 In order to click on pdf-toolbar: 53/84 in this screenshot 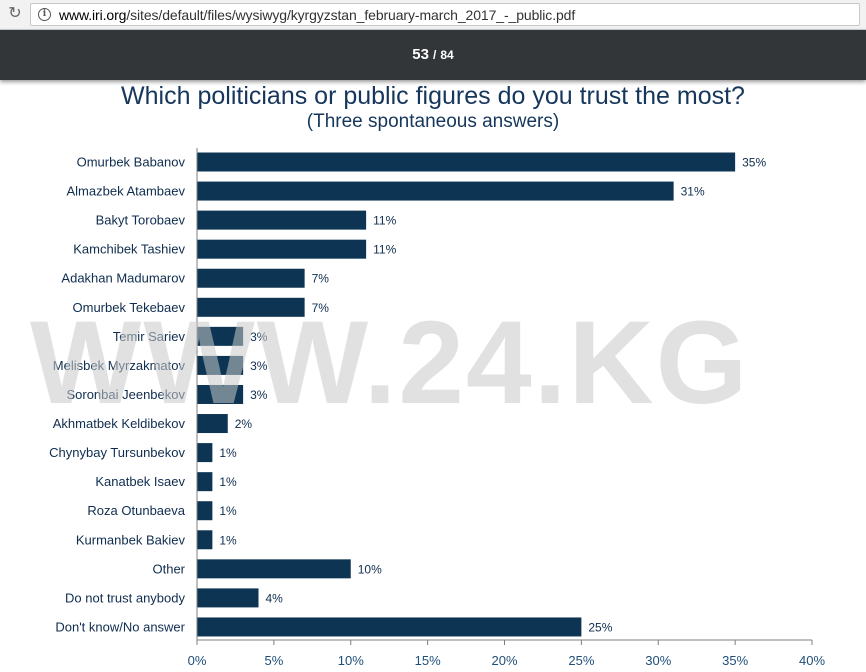, I will do `click(433, 55)`.